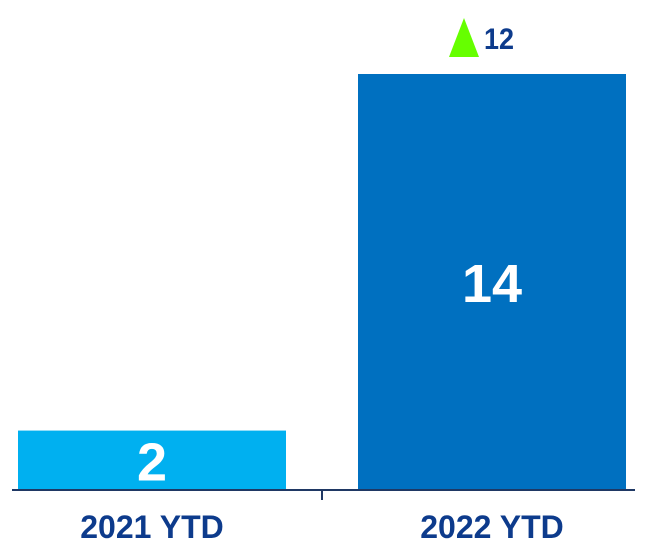  What do you see at coordinates (481, 37) in the screenshot?
I see `change-indicator: 12` at bounding box center [481, 37].